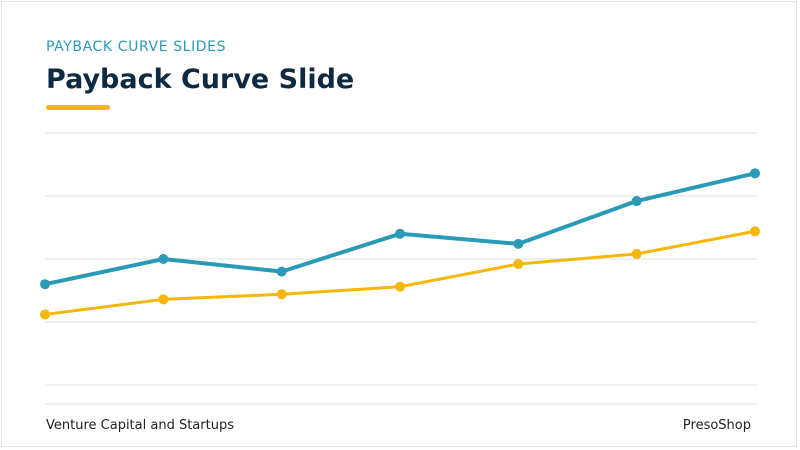 This screenshot has height=450, width=800. I want to click on title-underline, so click(78, 107).